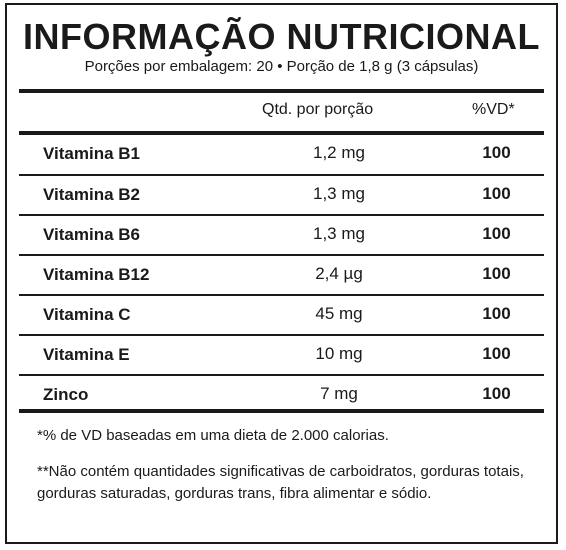 The width and height of the screenshot is (566, 550). What do you see at coordinates (66, 394) in the screenshot?
I see `nutrient-name: Zinco` at bounding box center [66, 394].